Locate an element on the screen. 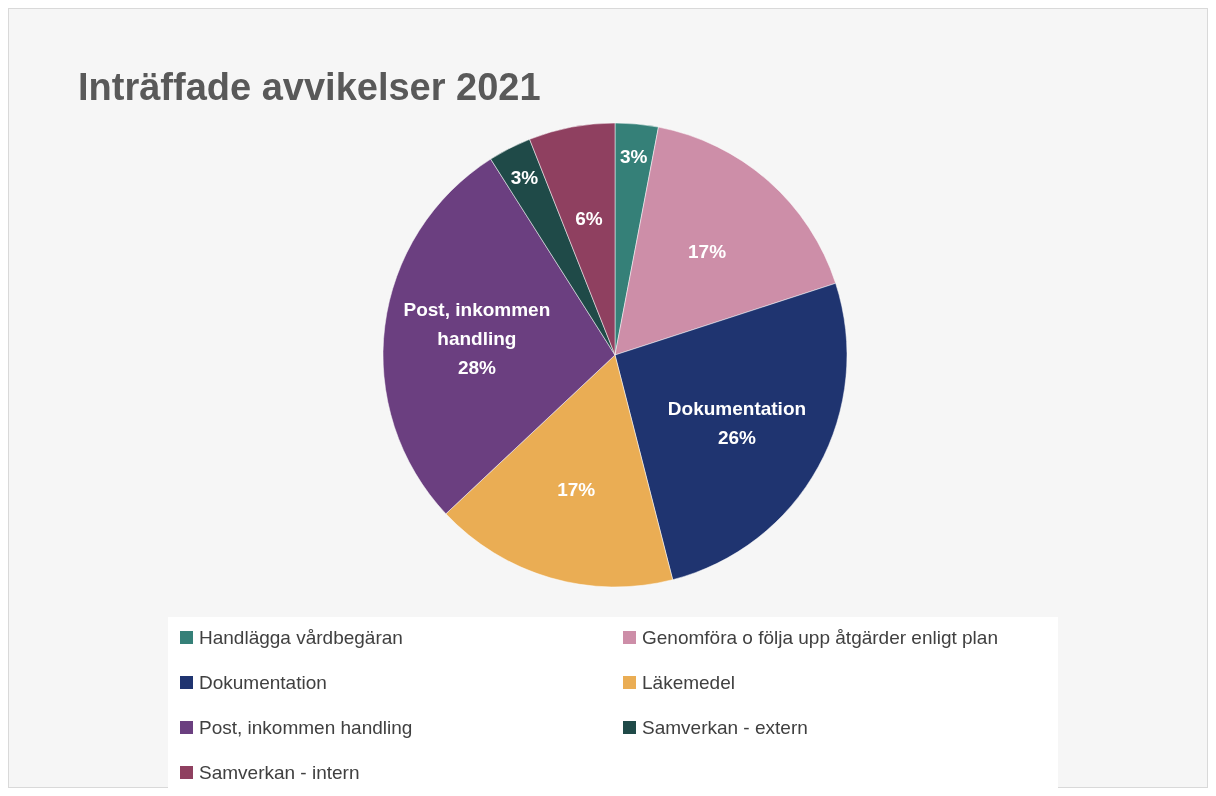 Image resolution: width=1216 pixels, height=796 pixels. legend-label: Handlägga vårdbegäran is located at coordinates (301, 637).